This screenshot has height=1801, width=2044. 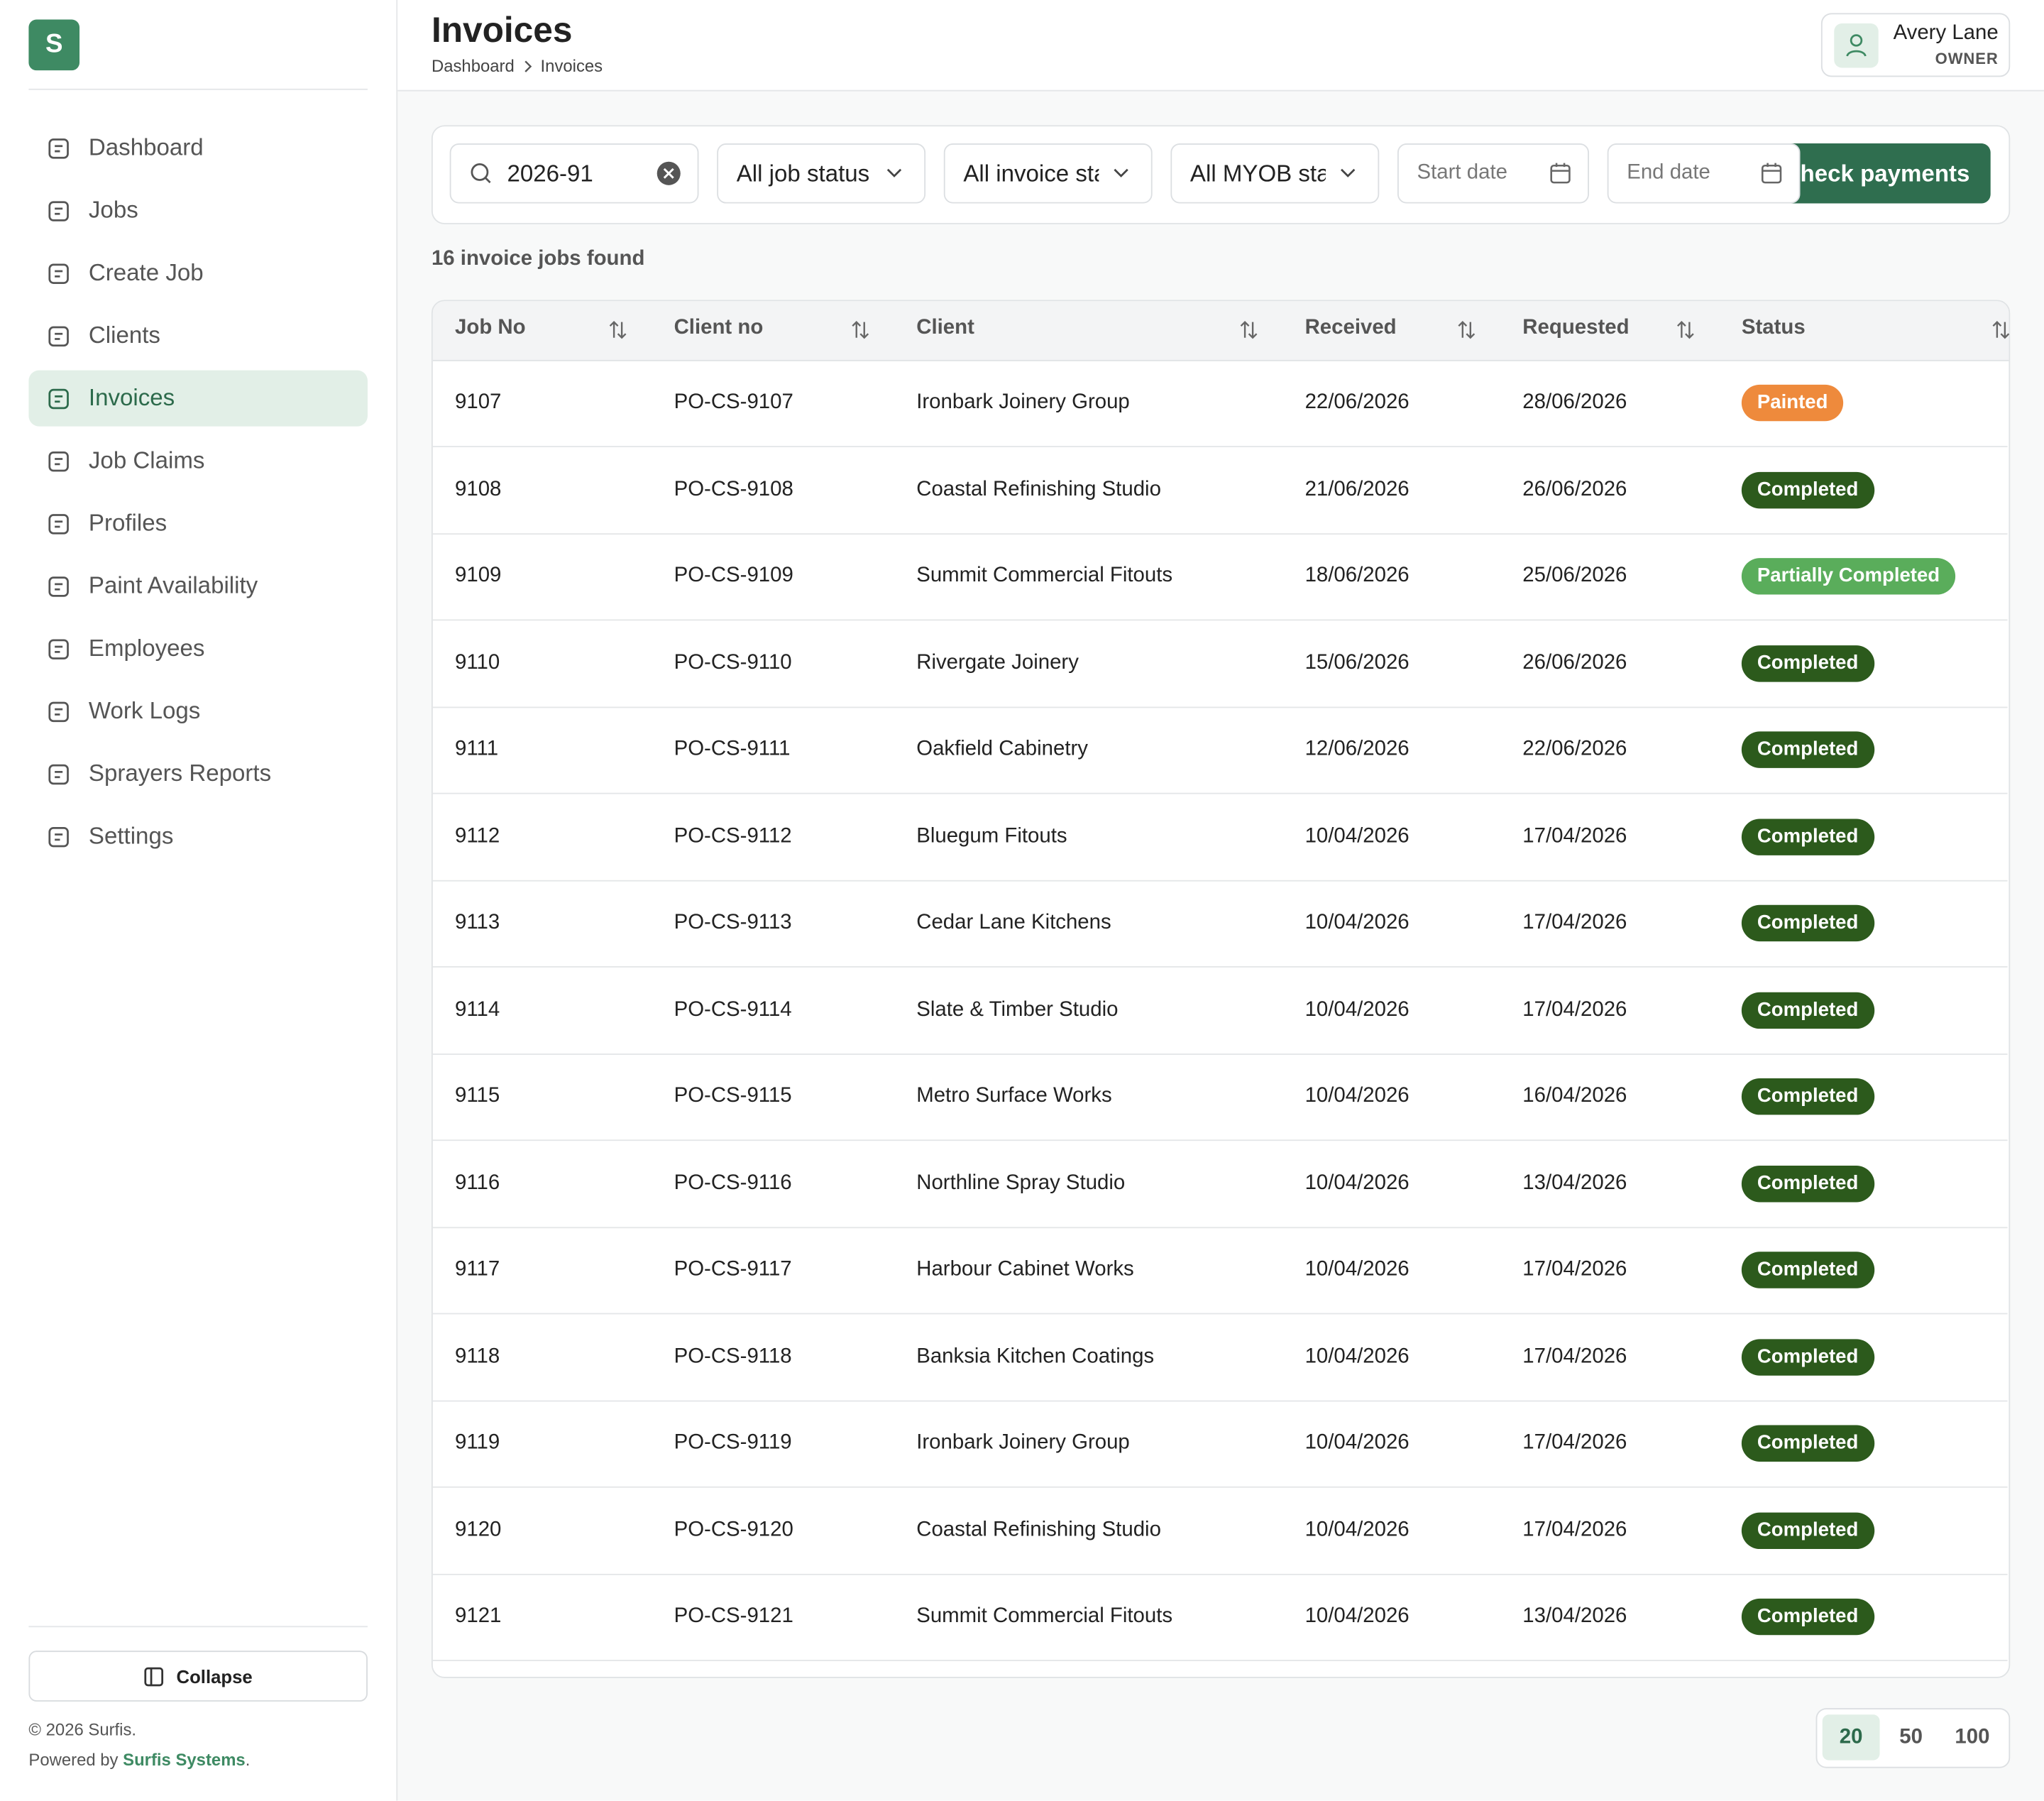 I want to click on column-header: Job No, so click(x=490, y=329).